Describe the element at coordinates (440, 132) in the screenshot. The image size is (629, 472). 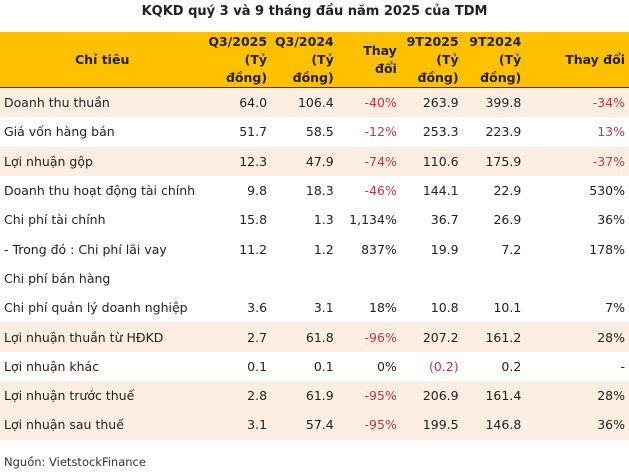
I see `table-cell: 253.3` at that location.